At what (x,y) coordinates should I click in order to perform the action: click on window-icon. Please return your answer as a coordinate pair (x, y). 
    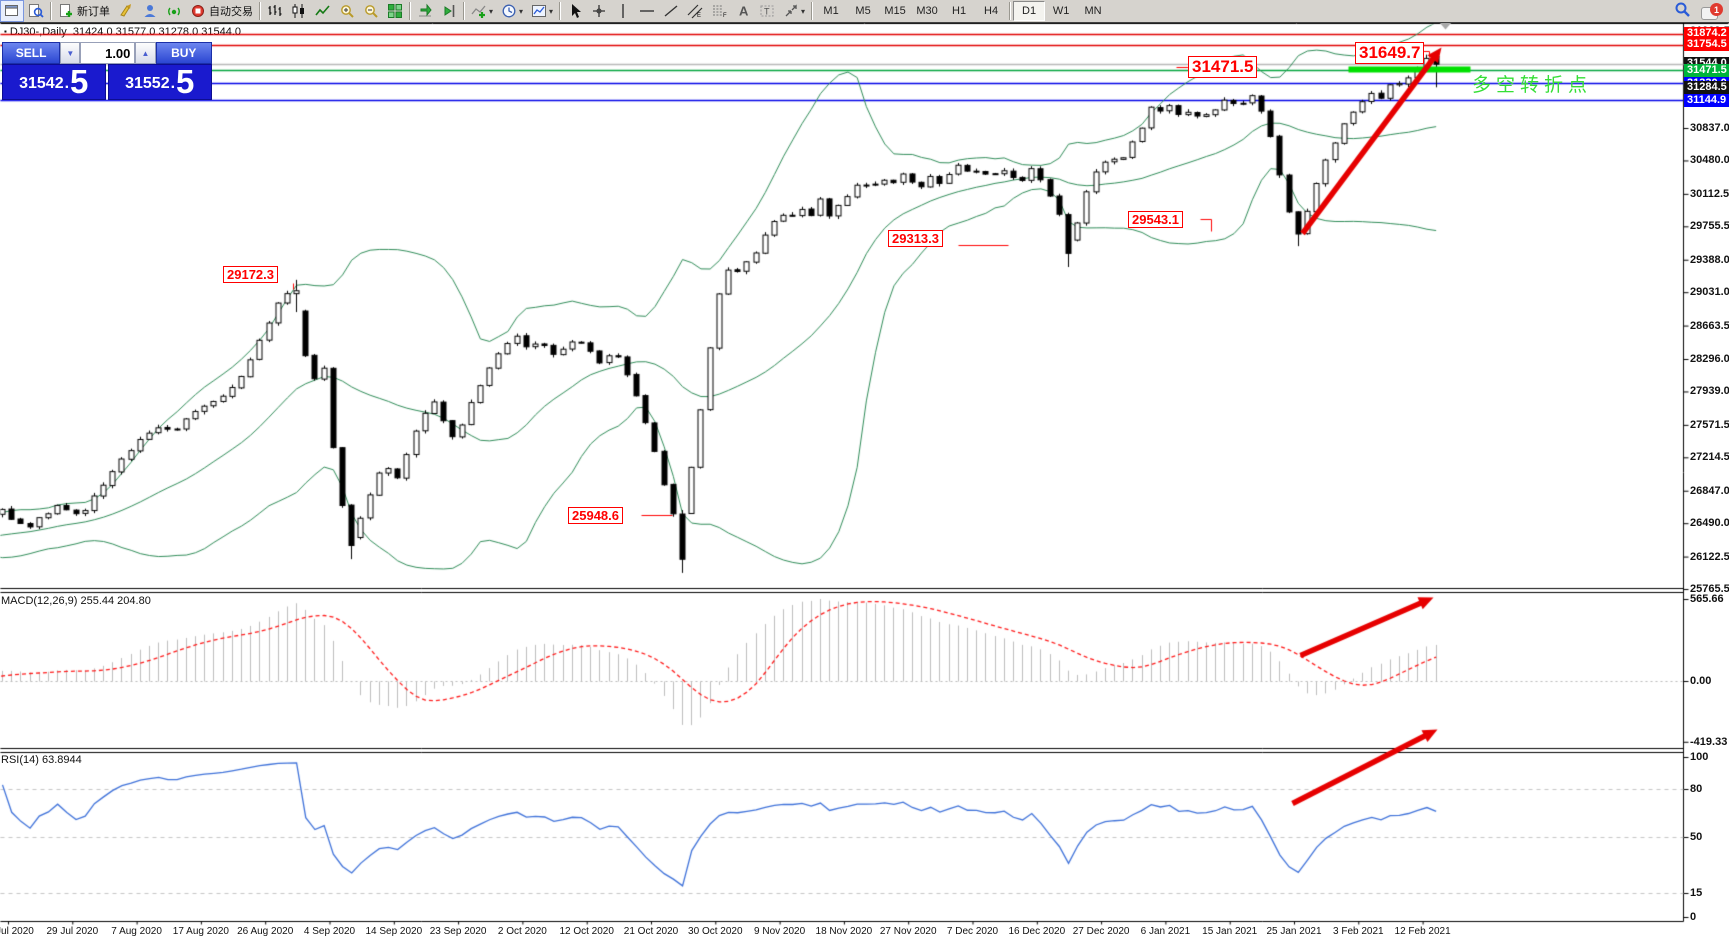
    Looking at the image, I should click on (12, 11).